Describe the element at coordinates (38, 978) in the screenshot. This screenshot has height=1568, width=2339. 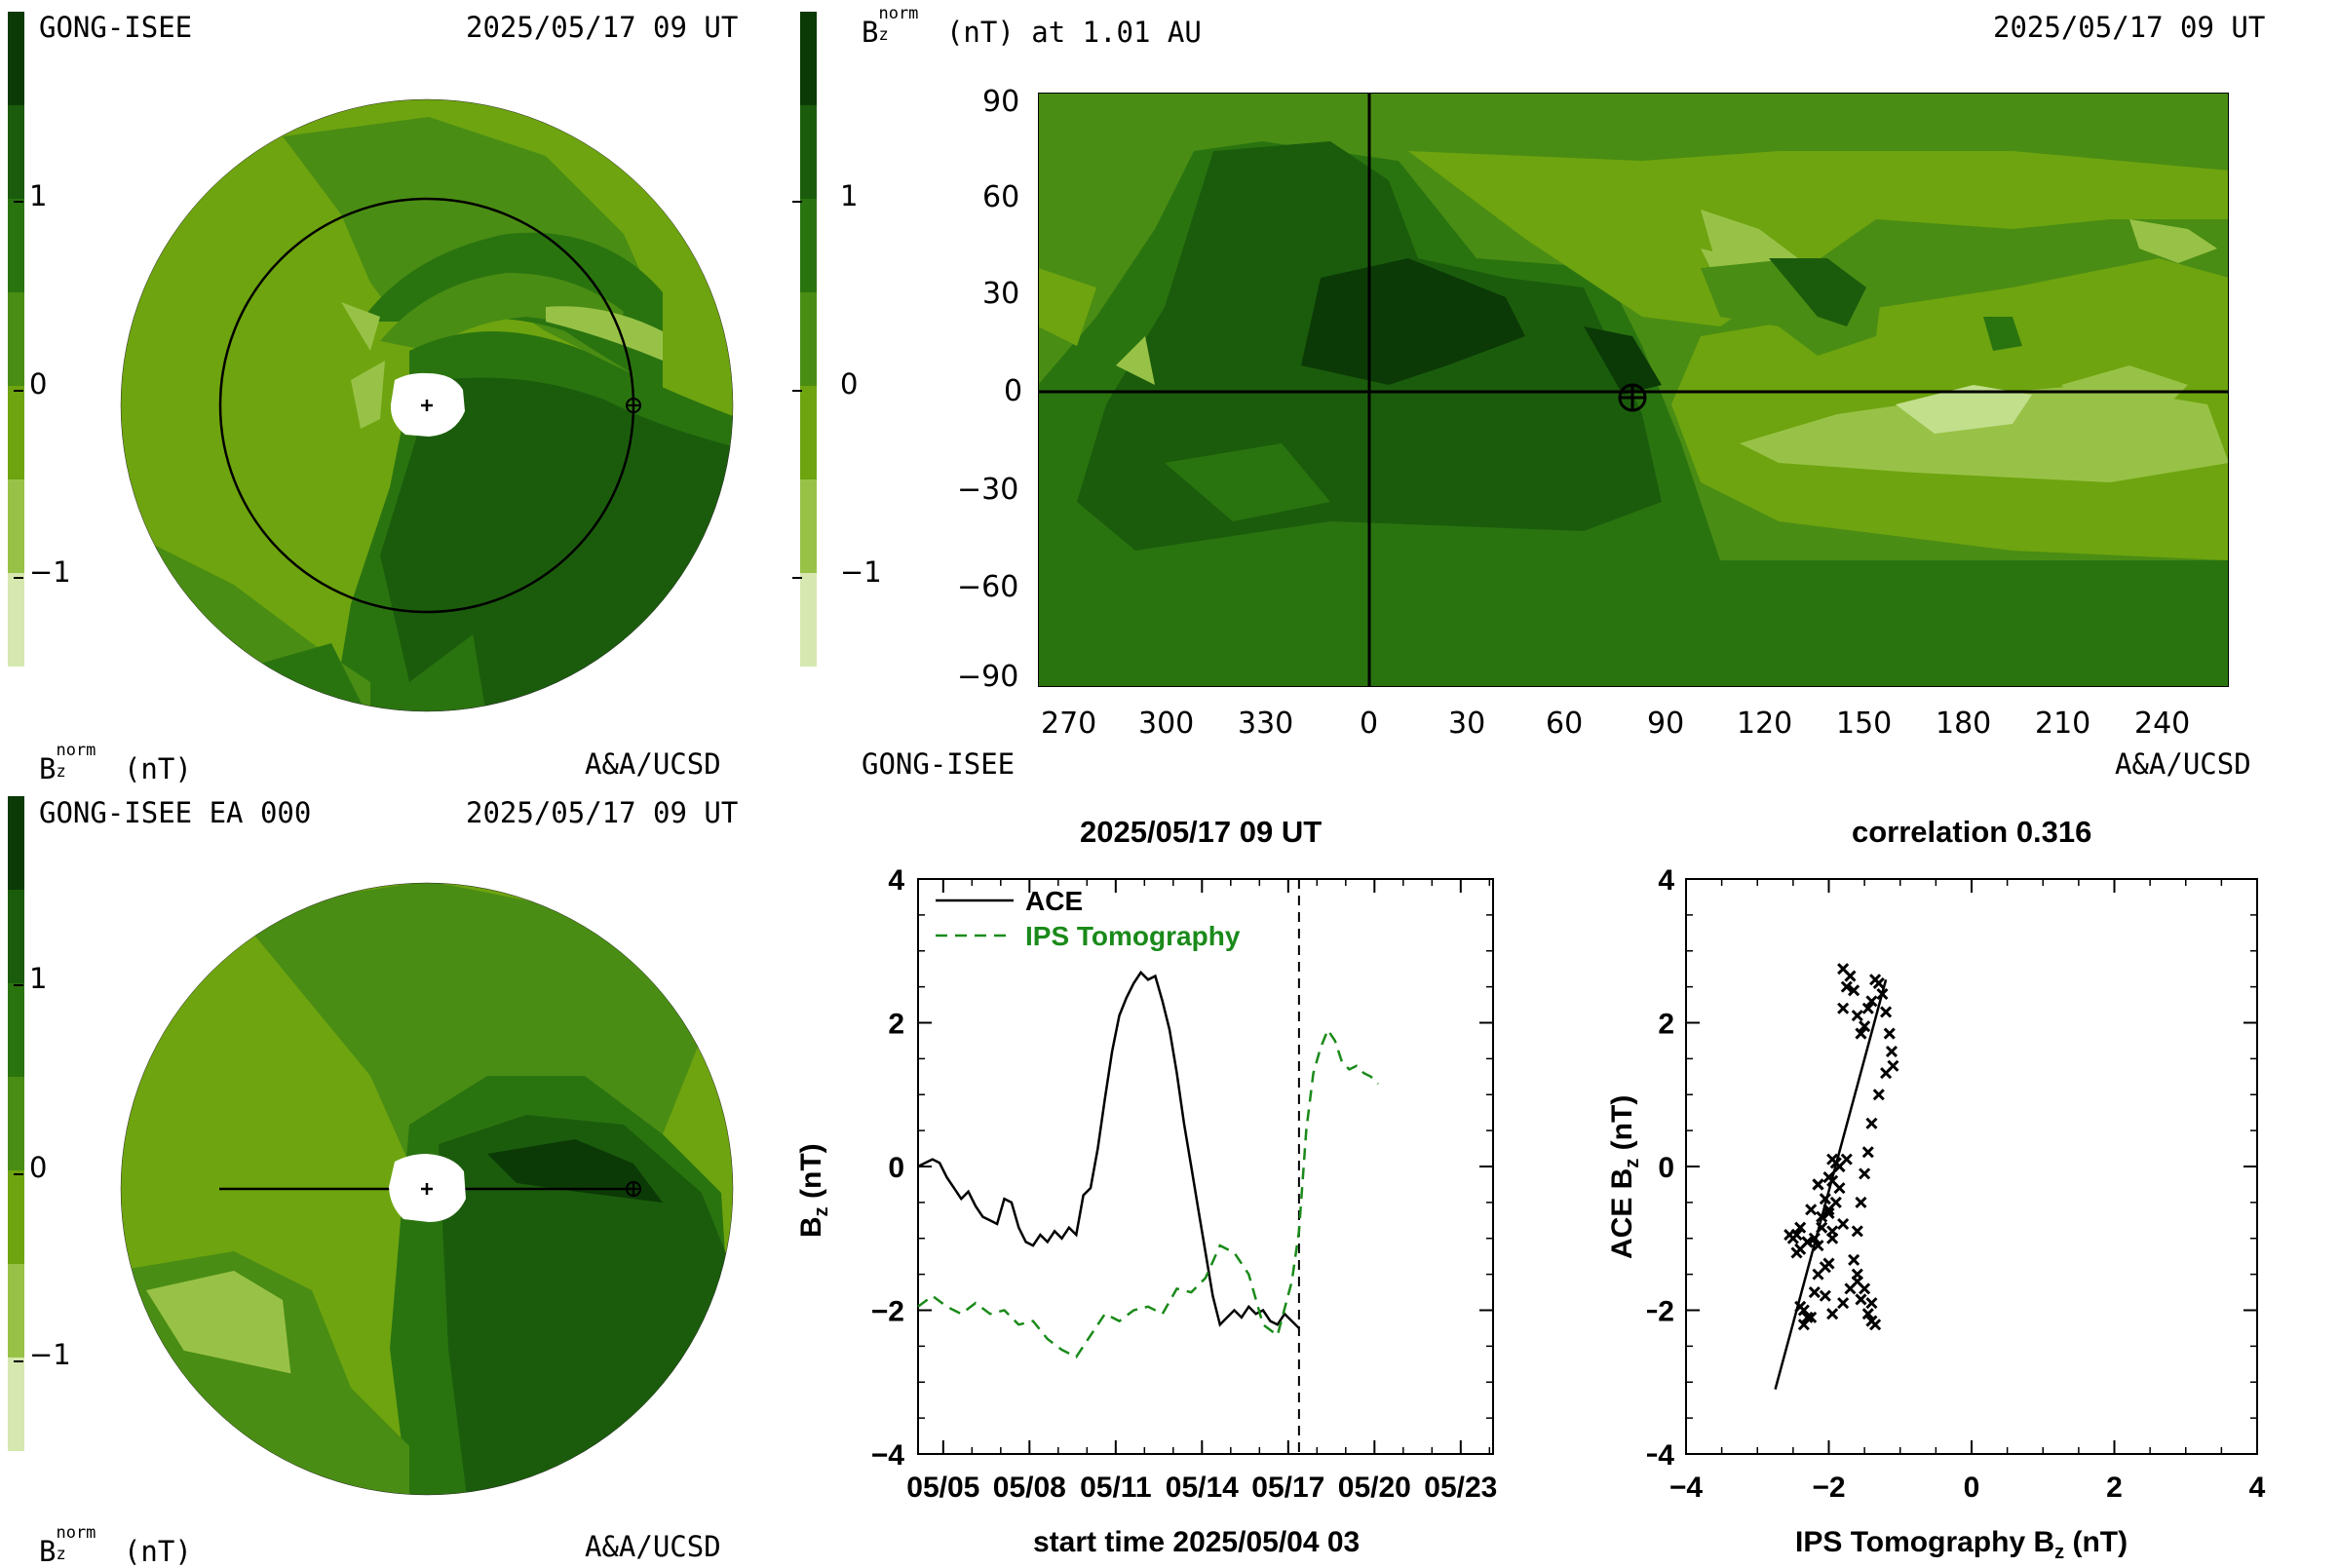
I see `cbar-tick: 1` at that location.